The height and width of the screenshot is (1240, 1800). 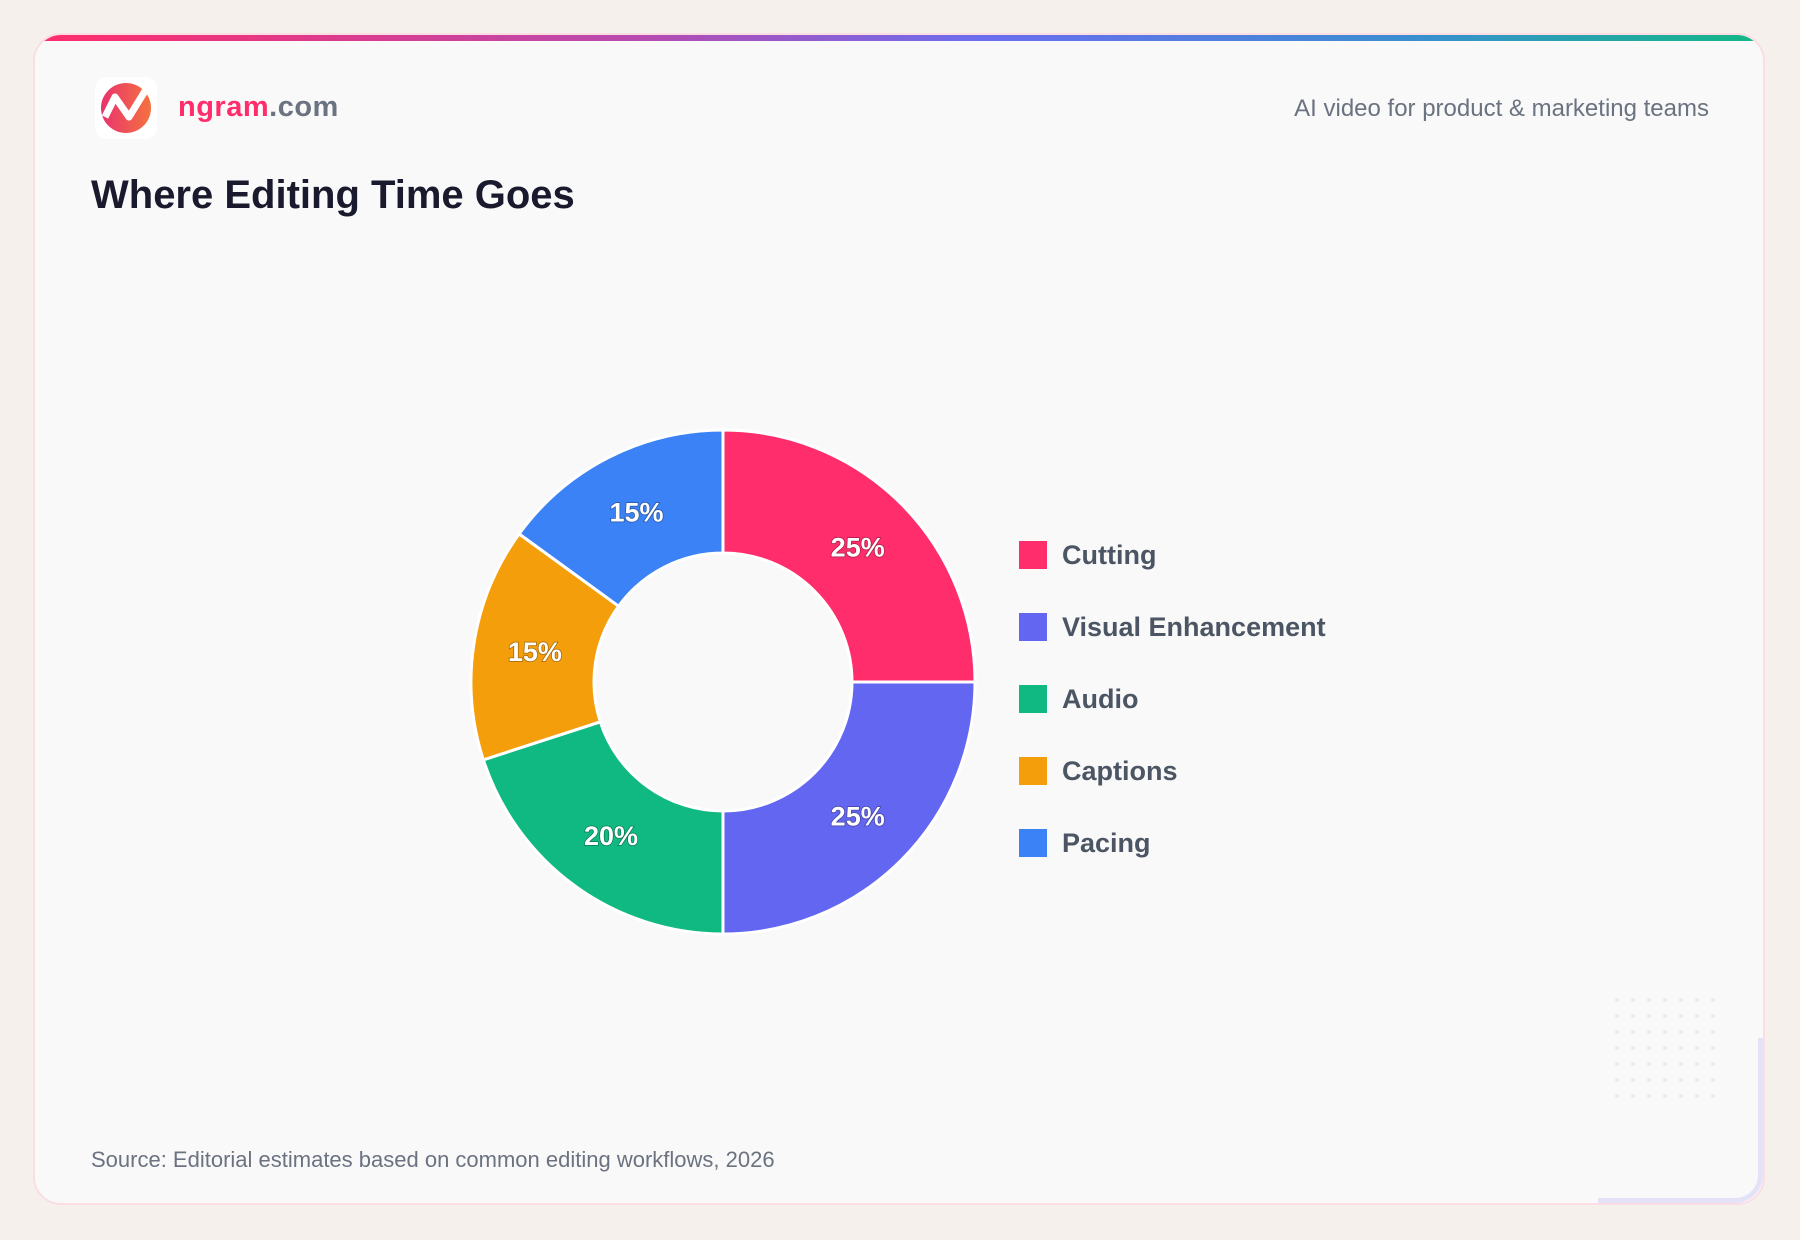 I want to click on legend-label: Audio, so click(x=1100, y=698).